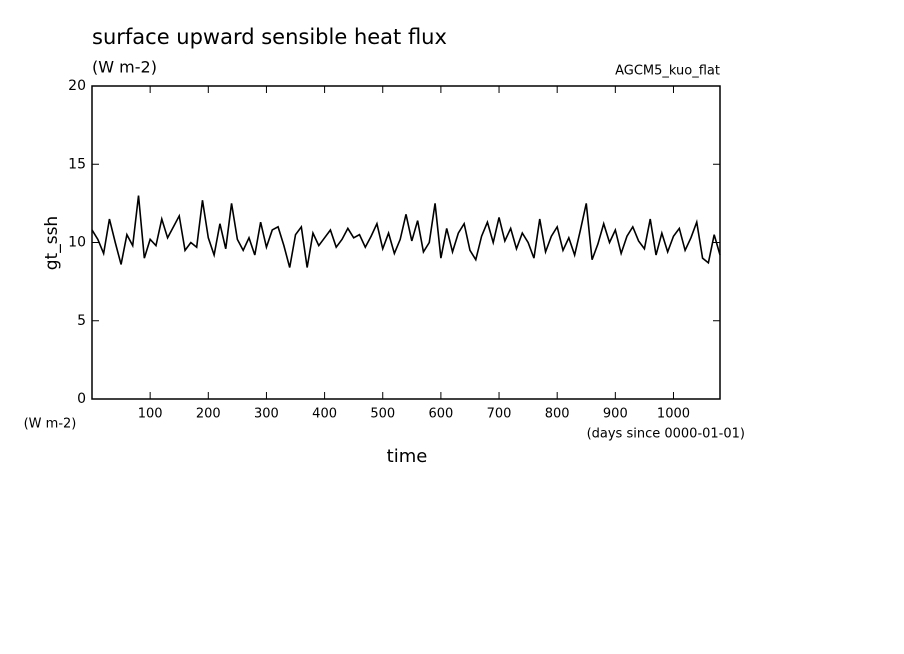 The height and width of the screenshot is (654, 904). I want to click on y-tick-label: 15, so click(77, 164).